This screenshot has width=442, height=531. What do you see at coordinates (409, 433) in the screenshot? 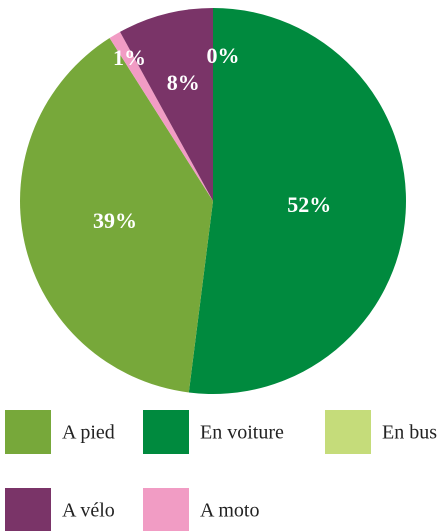
I see `legend-label: En bus` at bounding box center [409, 433].